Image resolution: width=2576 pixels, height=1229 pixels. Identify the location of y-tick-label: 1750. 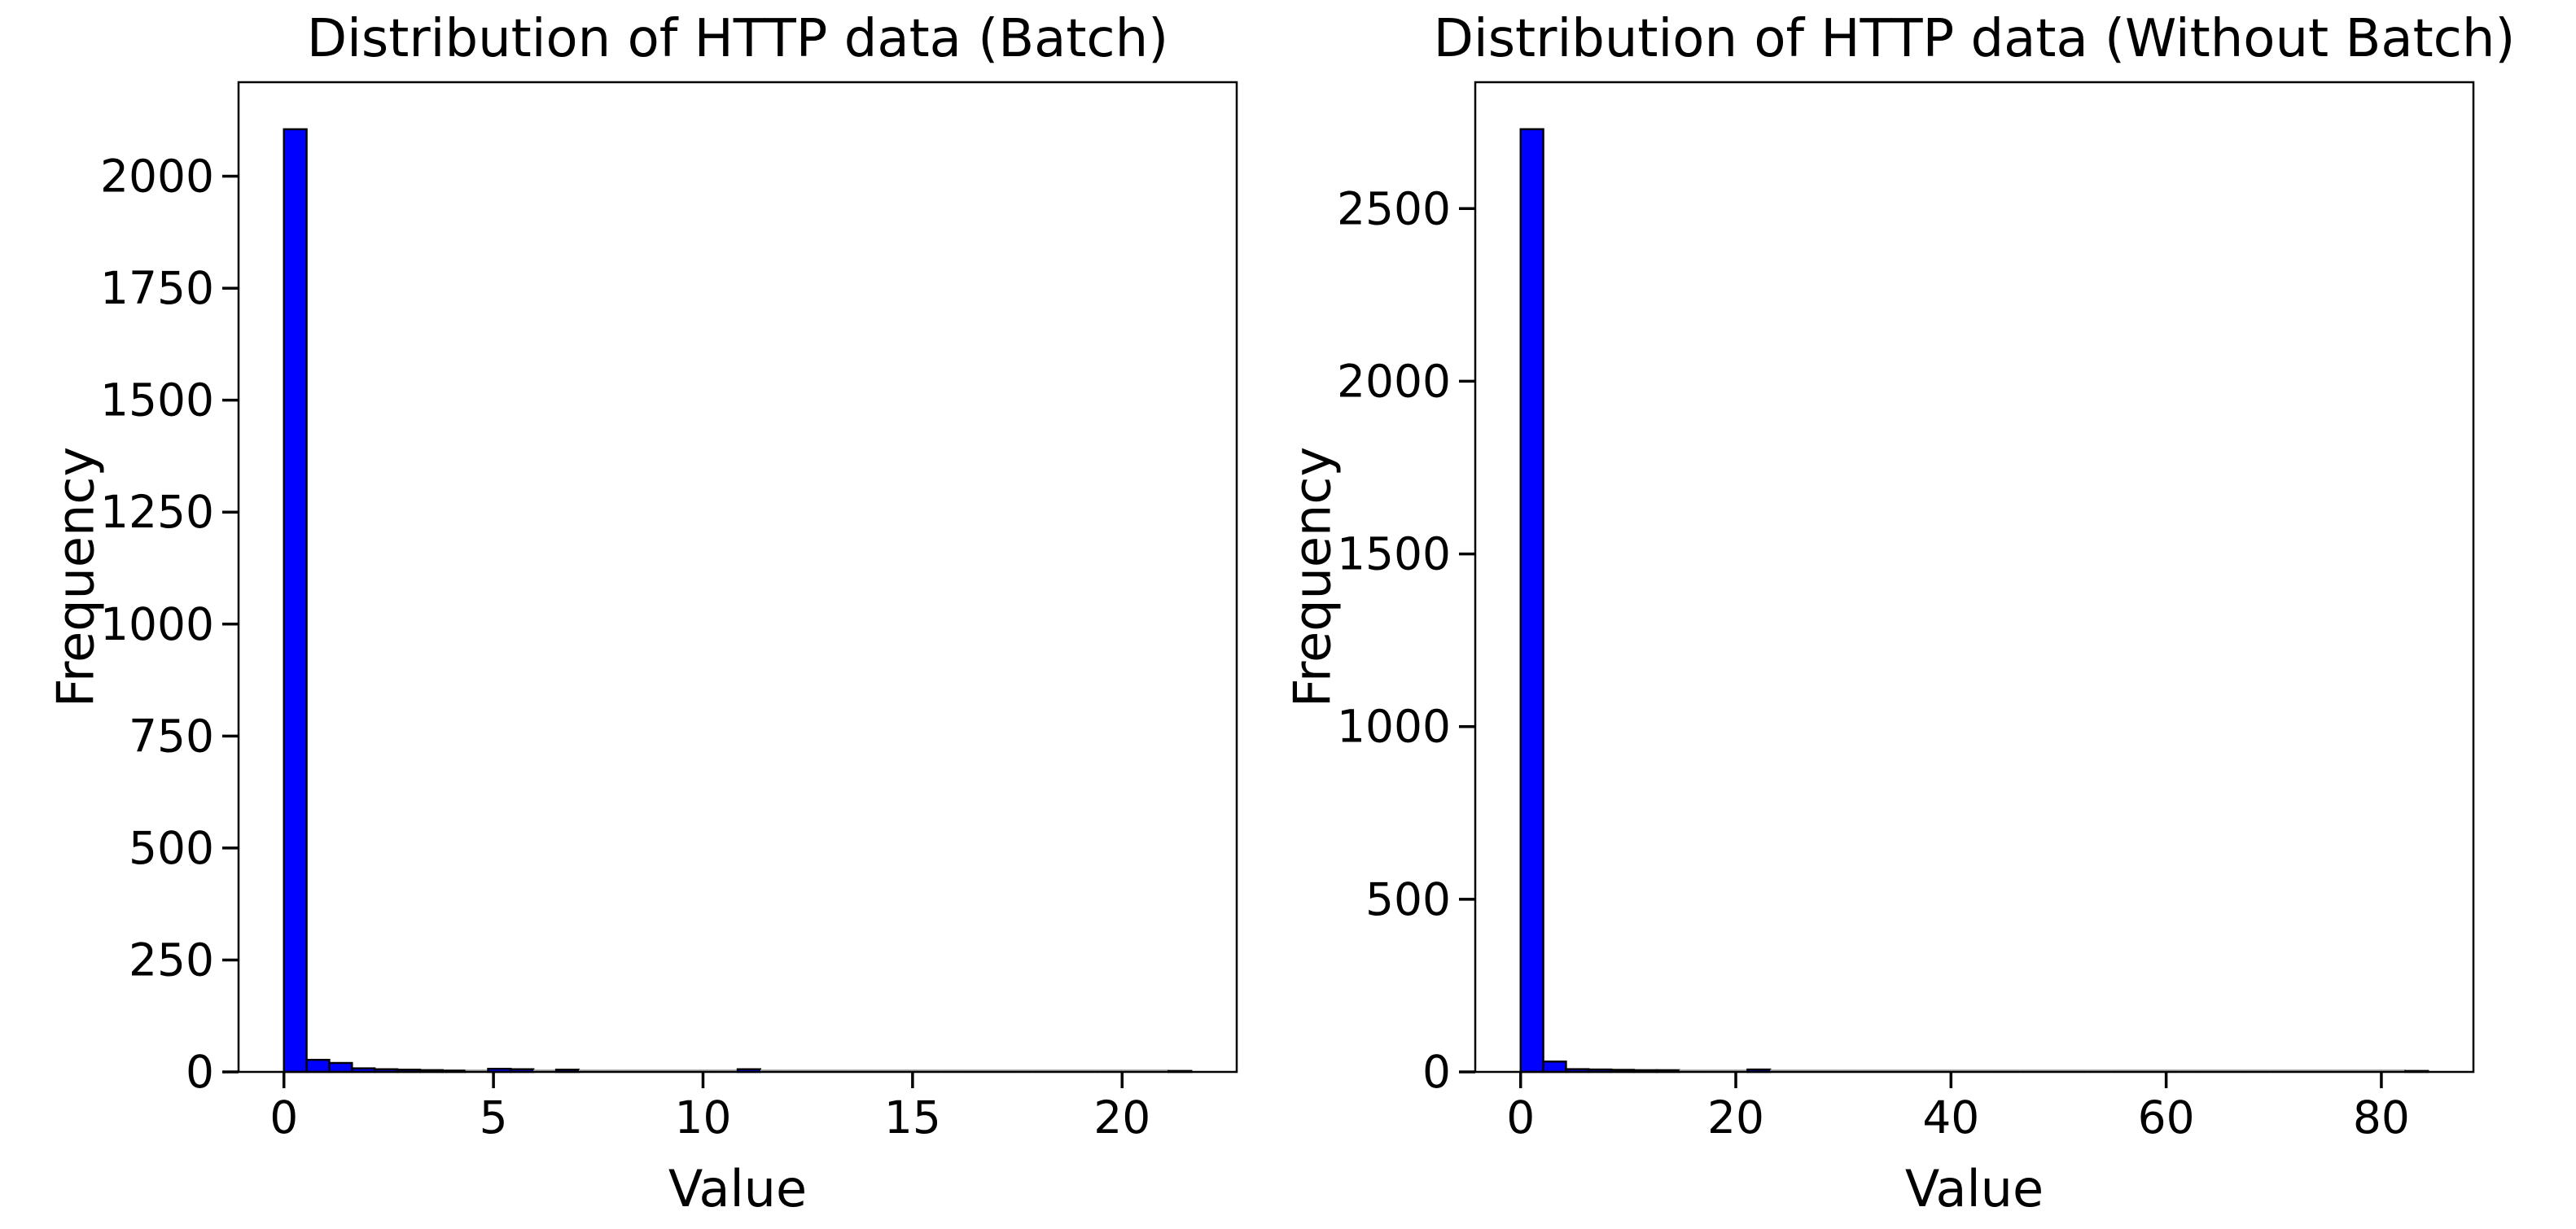
(157, 288).